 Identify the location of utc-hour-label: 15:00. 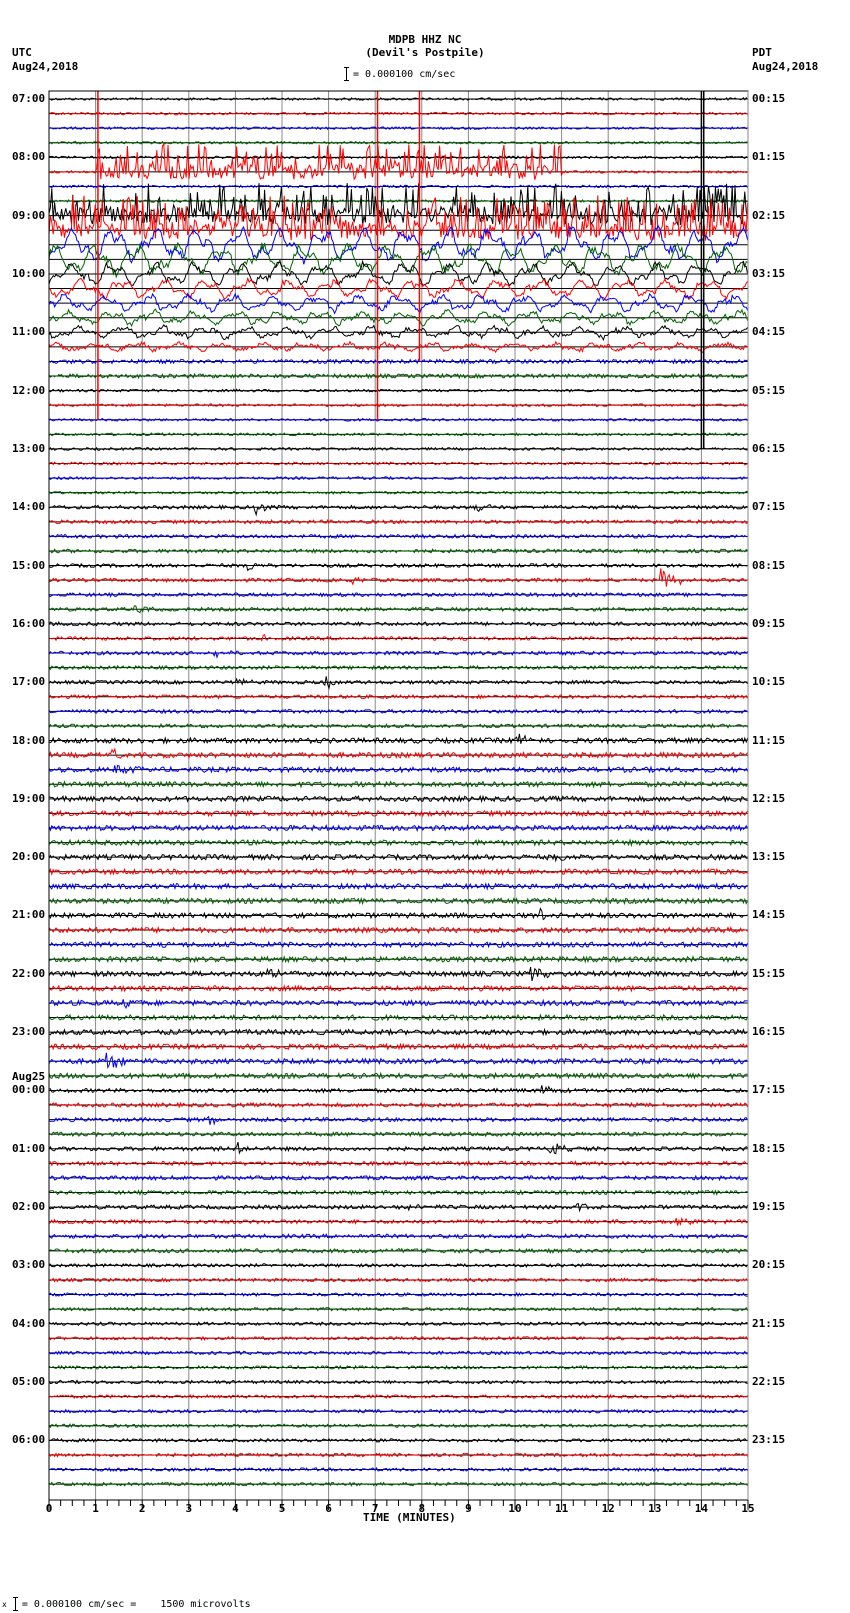
(29, 565).